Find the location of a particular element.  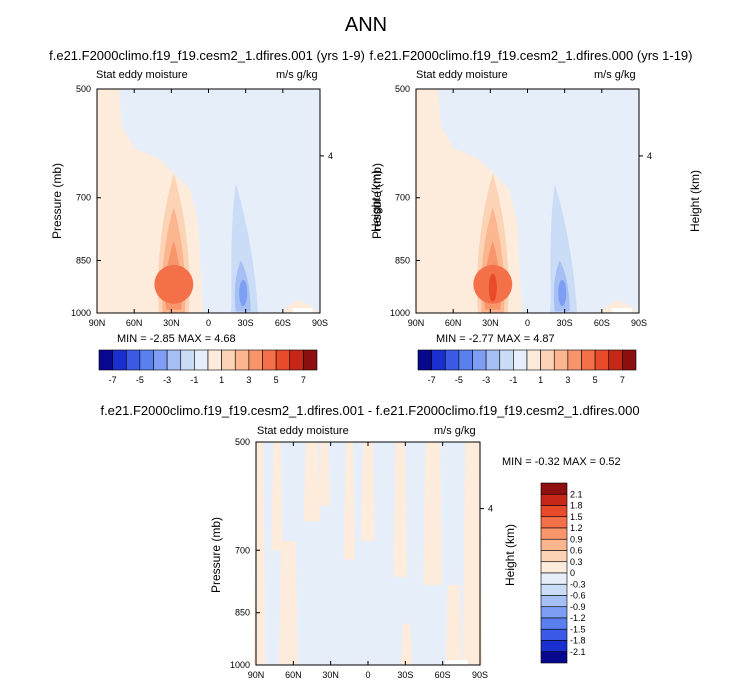

panel-1-min-max: MIN = -2.85 MAX = 4.68 is located at coordinates (176, 339).